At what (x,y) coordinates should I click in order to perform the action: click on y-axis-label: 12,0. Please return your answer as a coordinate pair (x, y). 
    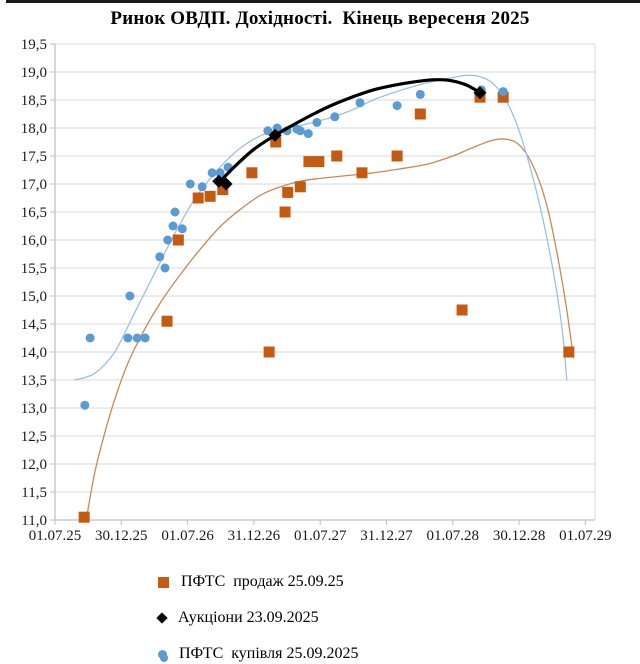
    Looking at the image, I should click on (34, 465).